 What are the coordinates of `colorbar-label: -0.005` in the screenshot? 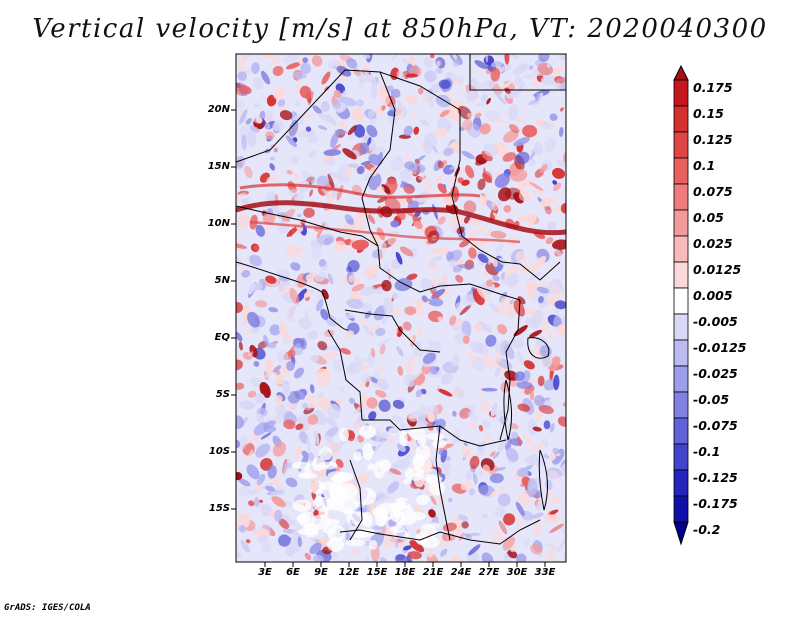 It's located at (715, 321).